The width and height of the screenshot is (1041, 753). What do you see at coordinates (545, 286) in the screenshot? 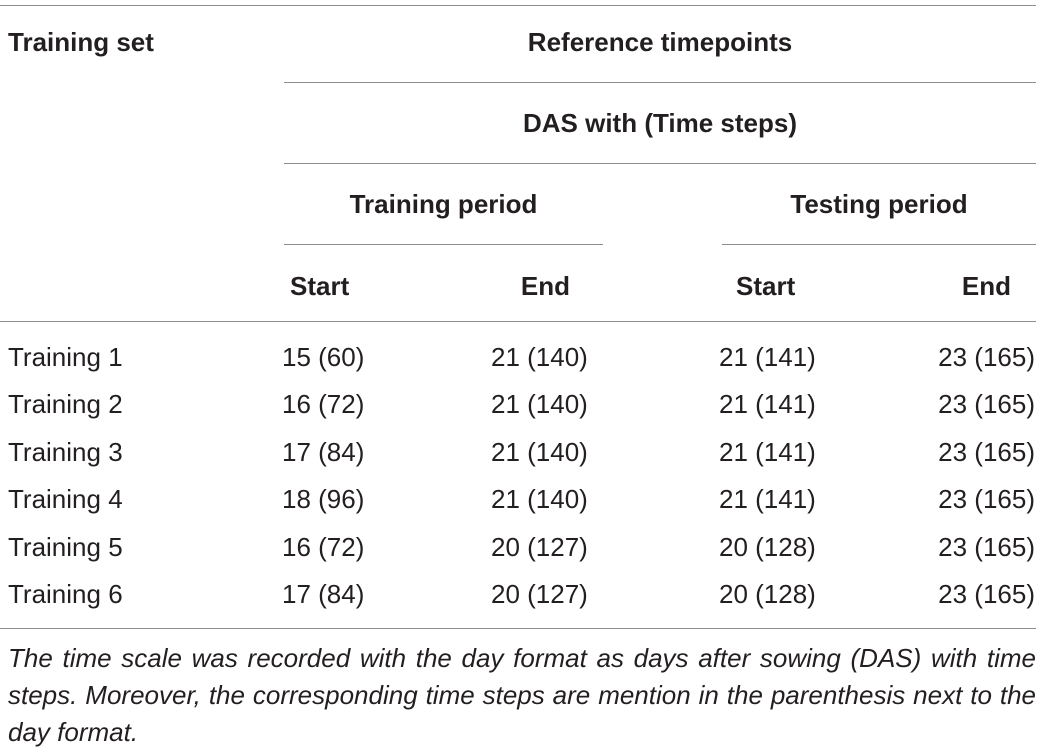
I see `header-training-end: End` at bounding box center [545, 286].